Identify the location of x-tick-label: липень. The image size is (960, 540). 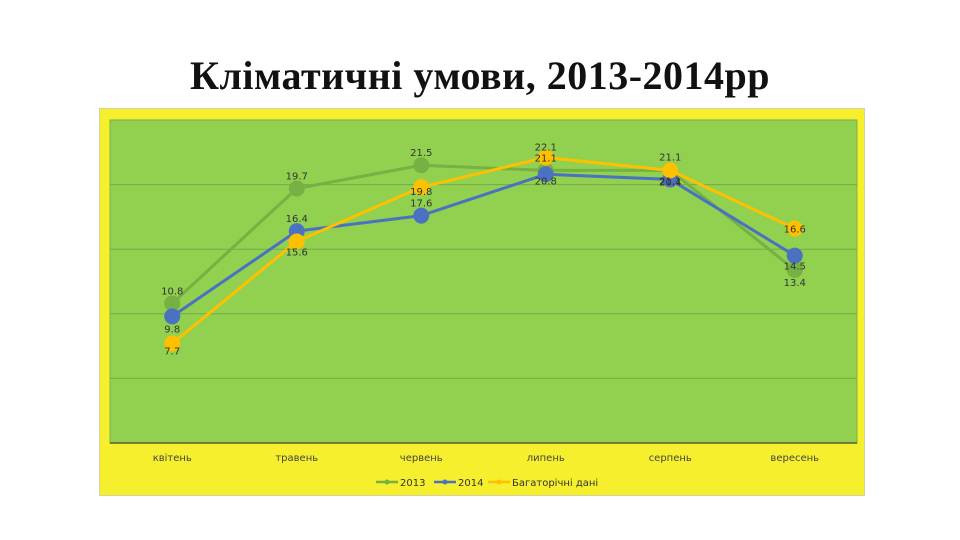
(546, 458).